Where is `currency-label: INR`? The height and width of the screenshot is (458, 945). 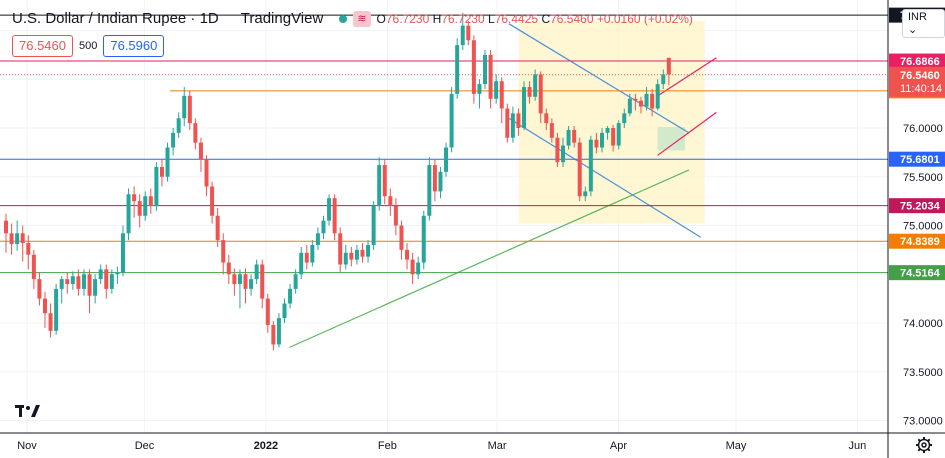 currency-label: INR is located at coordinates (917, 17).